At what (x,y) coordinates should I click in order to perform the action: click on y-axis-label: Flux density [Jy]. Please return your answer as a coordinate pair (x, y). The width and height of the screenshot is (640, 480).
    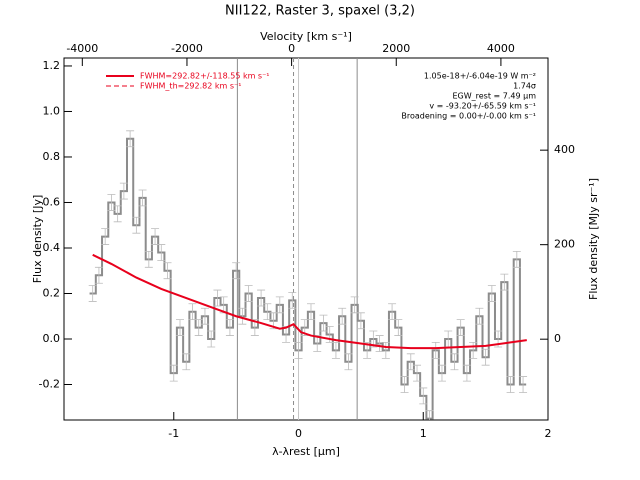
    Looking at the image, I should click on (37, 239).